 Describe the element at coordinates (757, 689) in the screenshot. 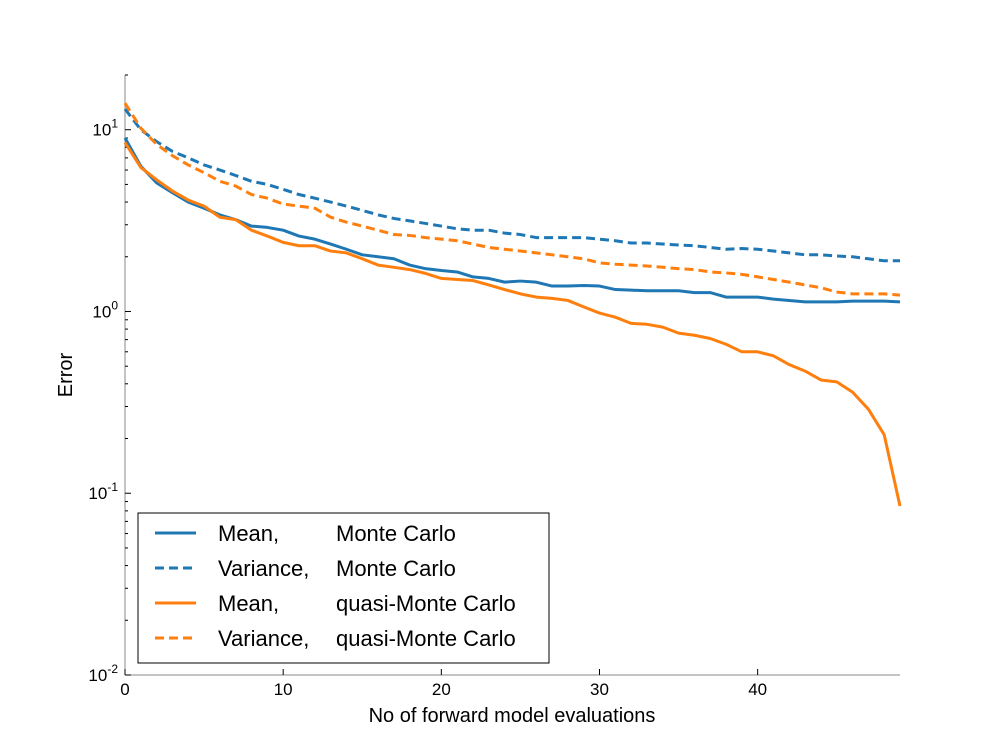

I see `x-tick-label: 40` at that location.